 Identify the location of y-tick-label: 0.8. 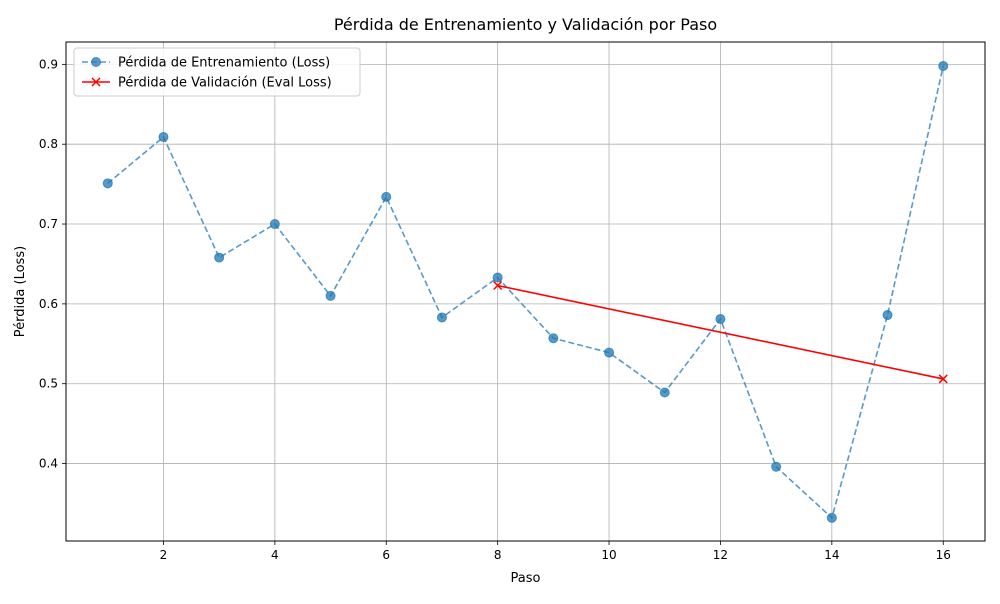
(48, 144).